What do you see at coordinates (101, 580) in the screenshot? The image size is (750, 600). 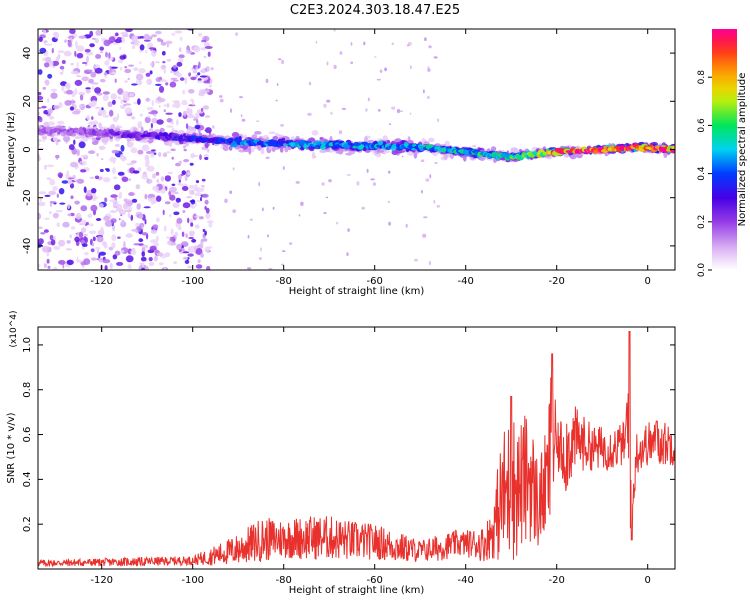 I see `x-tick-label: -120` at bounding box center [101, 580].